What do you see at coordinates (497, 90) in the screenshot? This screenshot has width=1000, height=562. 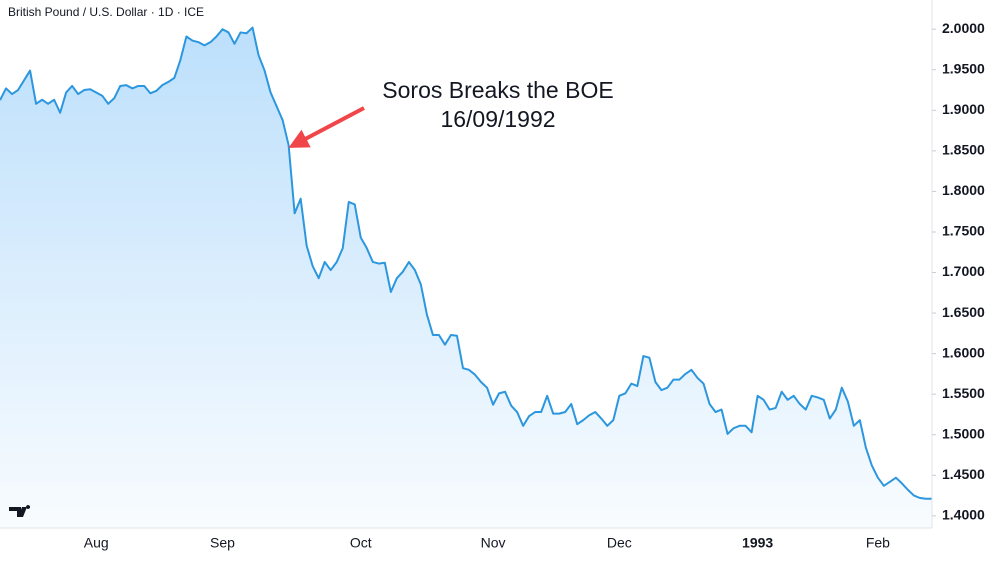 I see `annotation-text: Soros Breaks the BOE` at bounding box center [497, 90].